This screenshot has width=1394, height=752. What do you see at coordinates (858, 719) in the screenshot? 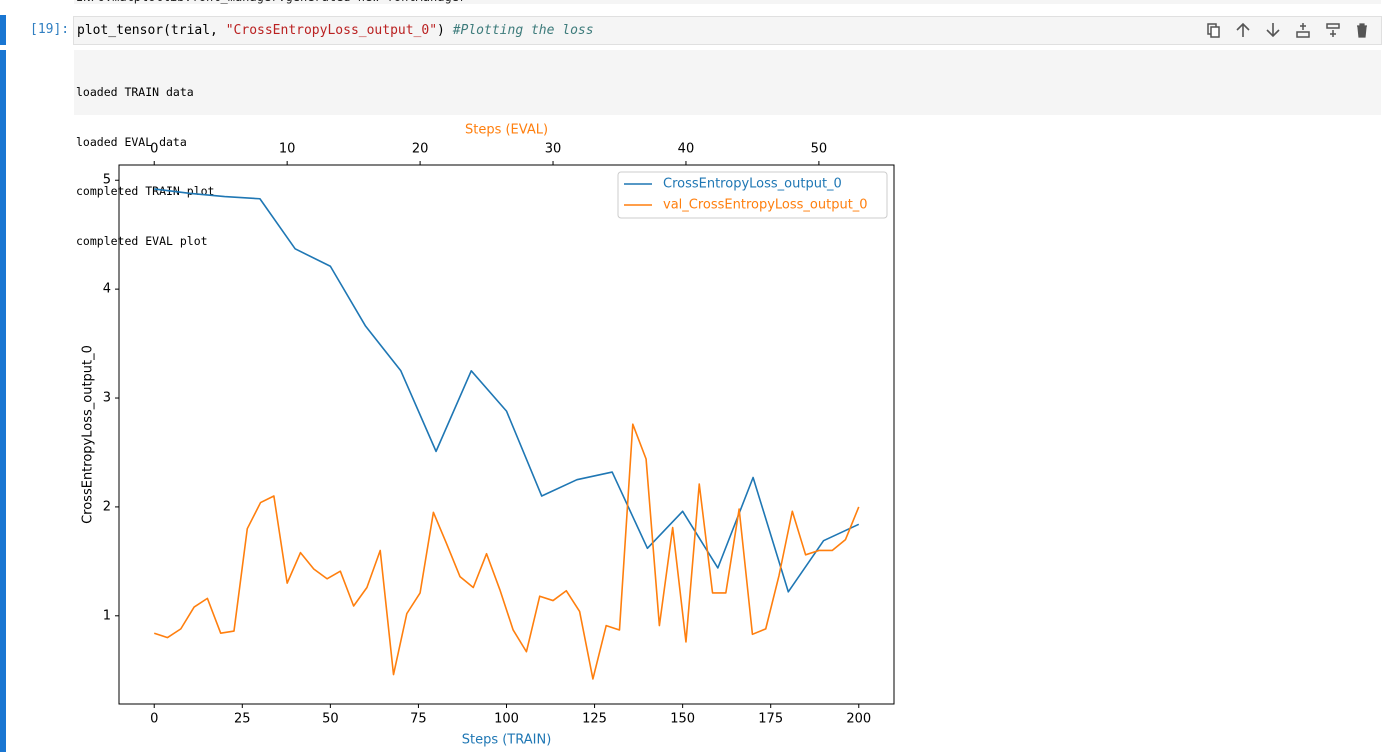
I see `x-tick-label: 200` at bounding box center [858, 719].